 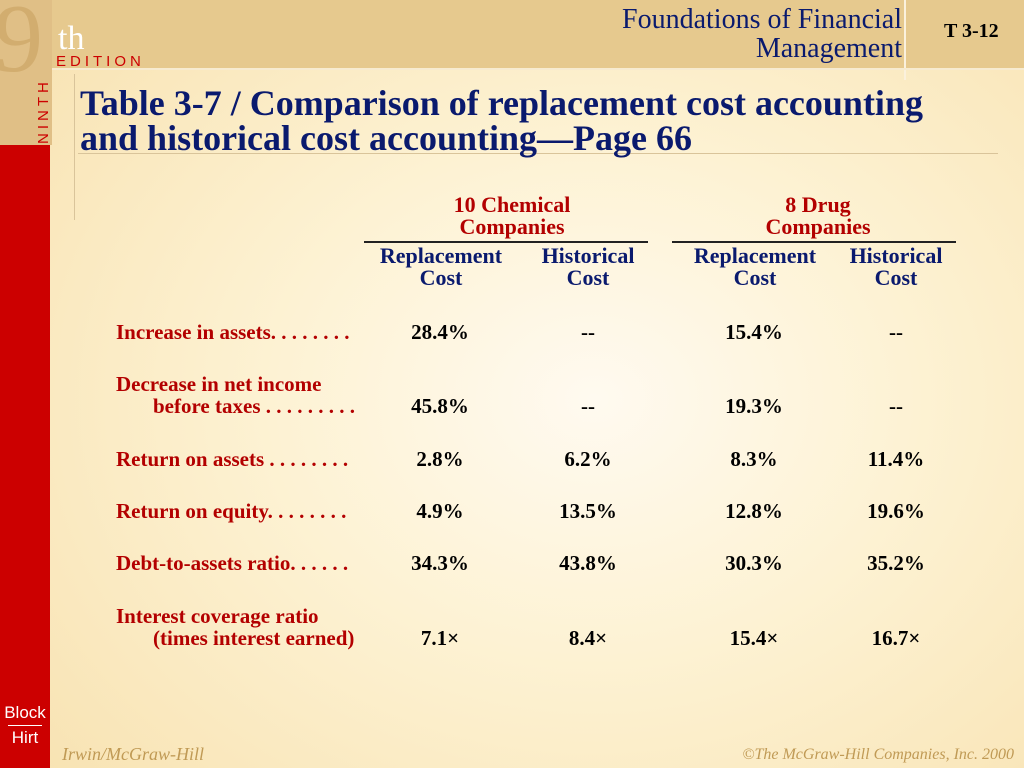 I want to click on group-header-line1: 8 Drug, so click(x=818, y=204).